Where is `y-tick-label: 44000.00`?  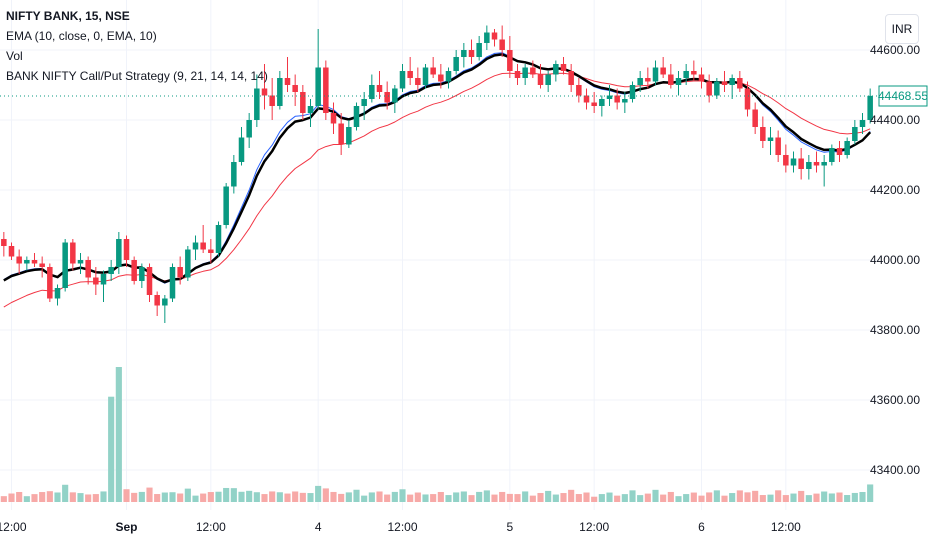 y-tick-label: 44000.00 is located at coordinates (895, 260).